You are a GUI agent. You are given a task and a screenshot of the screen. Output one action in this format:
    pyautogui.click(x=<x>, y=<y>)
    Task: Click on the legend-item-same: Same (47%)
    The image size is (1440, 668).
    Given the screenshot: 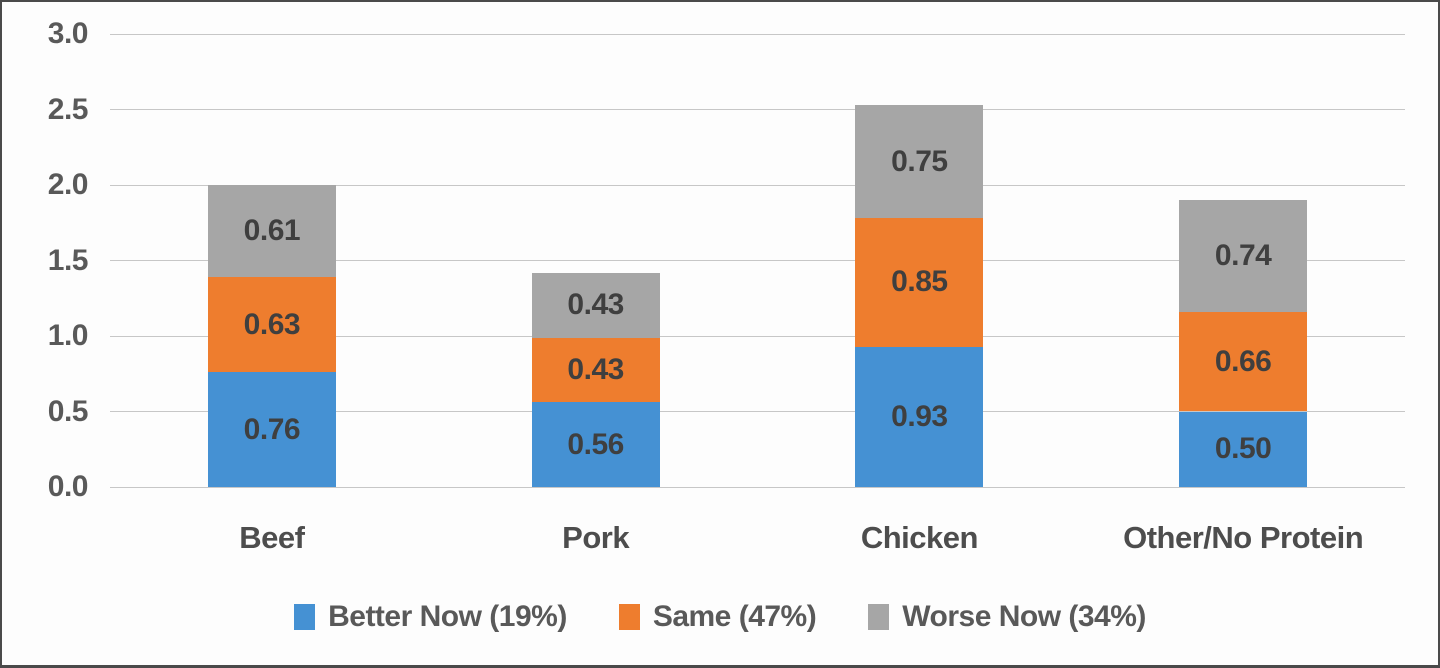 What is the action you would take?
    pyautogui.click(x=717, y=617)
    